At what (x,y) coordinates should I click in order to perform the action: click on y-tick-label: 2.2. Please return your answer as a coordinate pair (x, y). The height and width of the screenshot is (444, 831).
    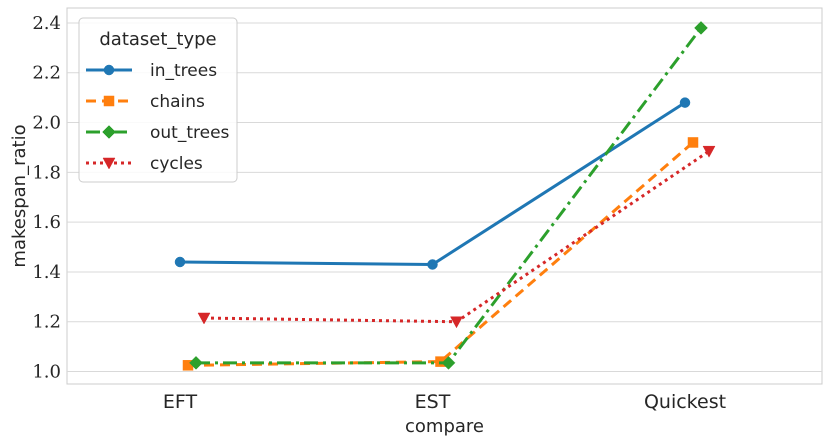
    Looking at the image, I should click on (46, 73).